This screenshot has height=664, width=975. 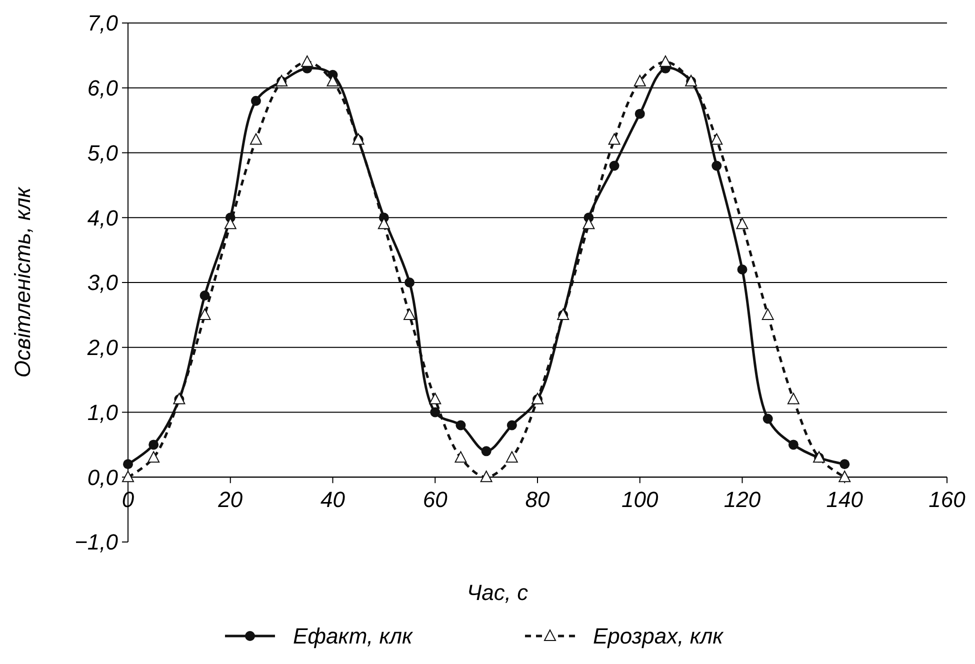 I want to click on x-tick-label: 60, so click(x=435, y=499).